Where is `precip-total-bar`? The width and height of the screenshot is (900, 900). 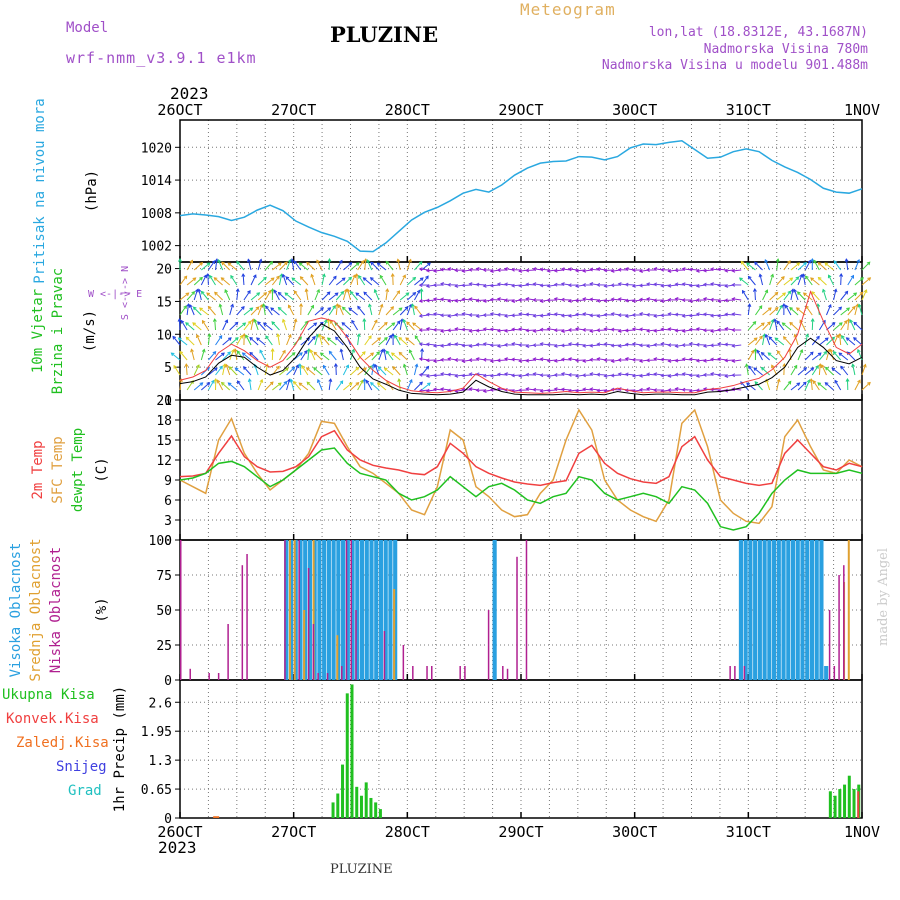 precip-total-bar is located at coordinates (361, 806).